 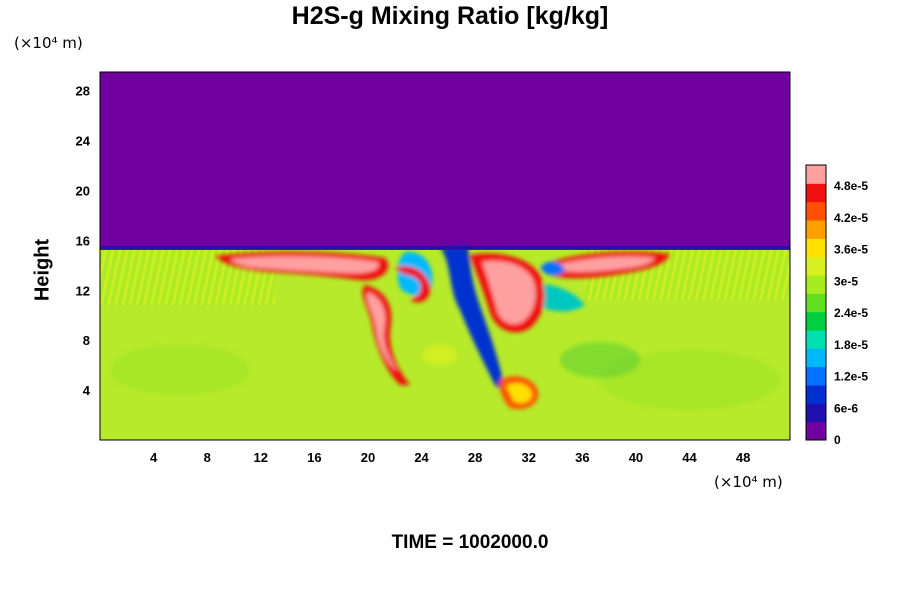 What do you see at coordinates (470, 542) in the screenshot?
I see `time-label: TIME = 1002000.0` at bounding box center [470, 542].